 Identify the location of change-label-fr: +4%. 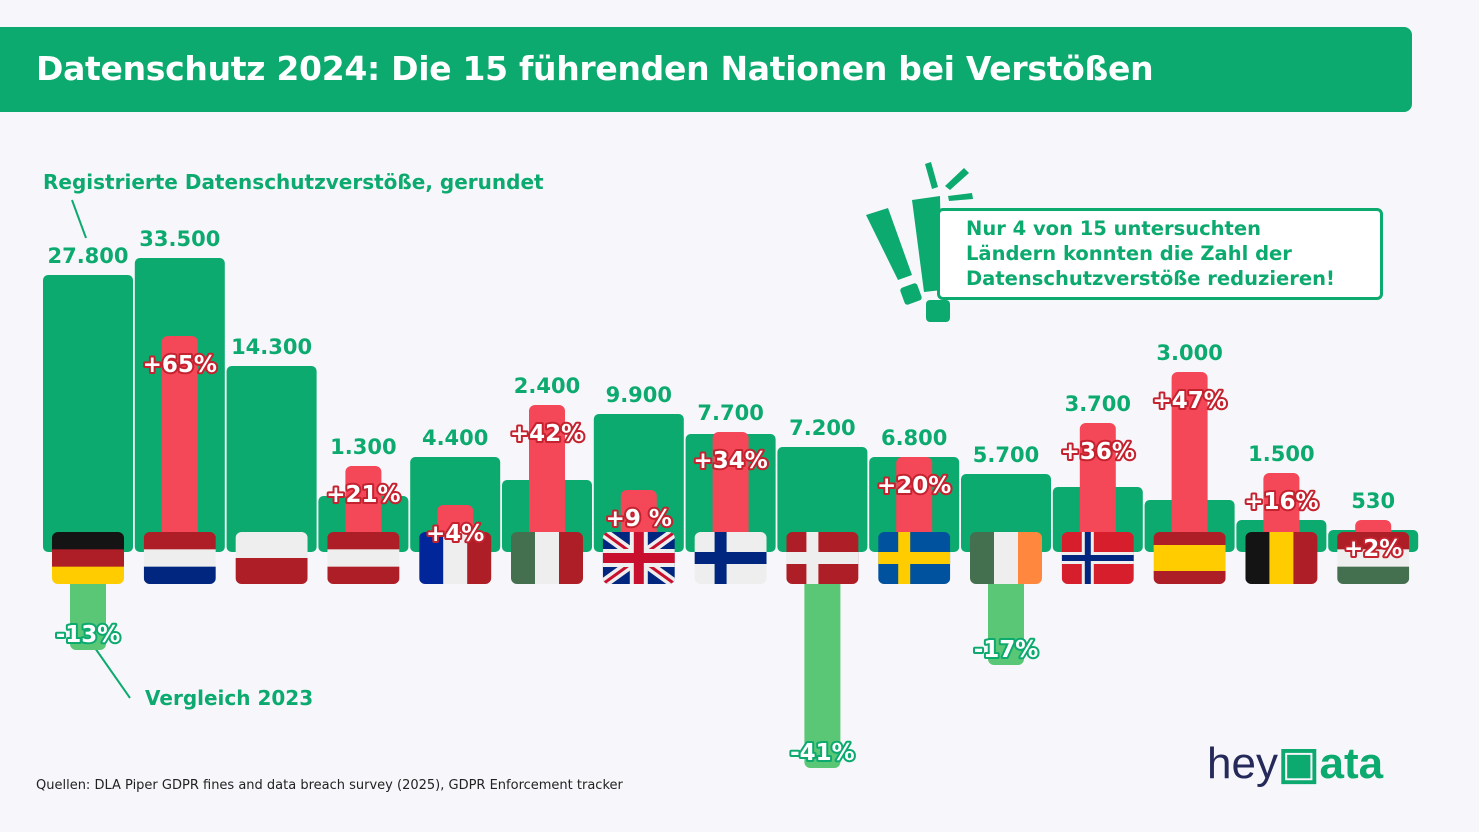
(455, 534).